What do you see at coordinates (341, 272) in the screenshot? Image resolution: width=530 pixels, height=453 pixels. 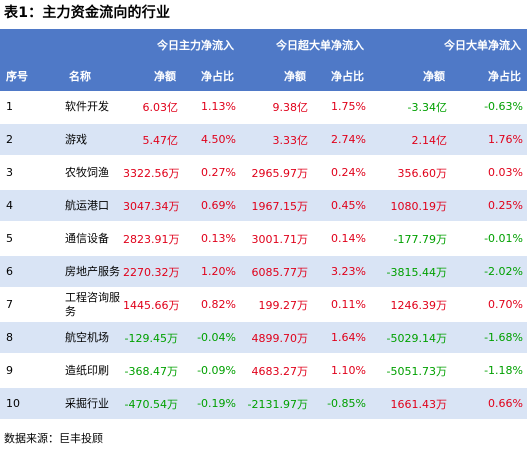 I see `net-ratio-cell: 3.23%` at bounding box center [341, 272].